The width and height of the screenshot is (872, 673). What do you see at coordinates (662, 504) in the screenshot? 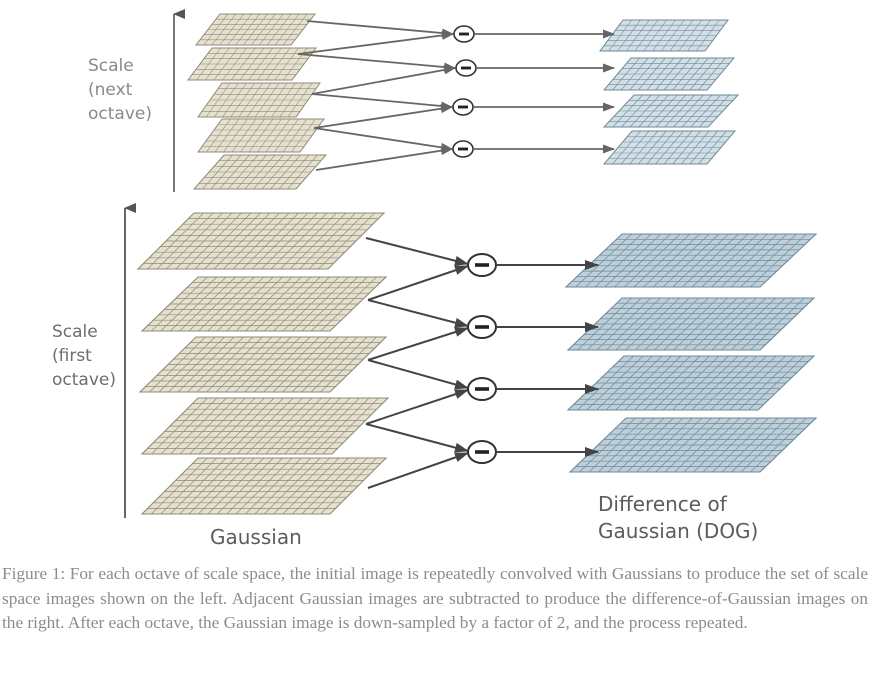
I see `dog-label-line-1: Difference of` at bounding box center [662, 504].